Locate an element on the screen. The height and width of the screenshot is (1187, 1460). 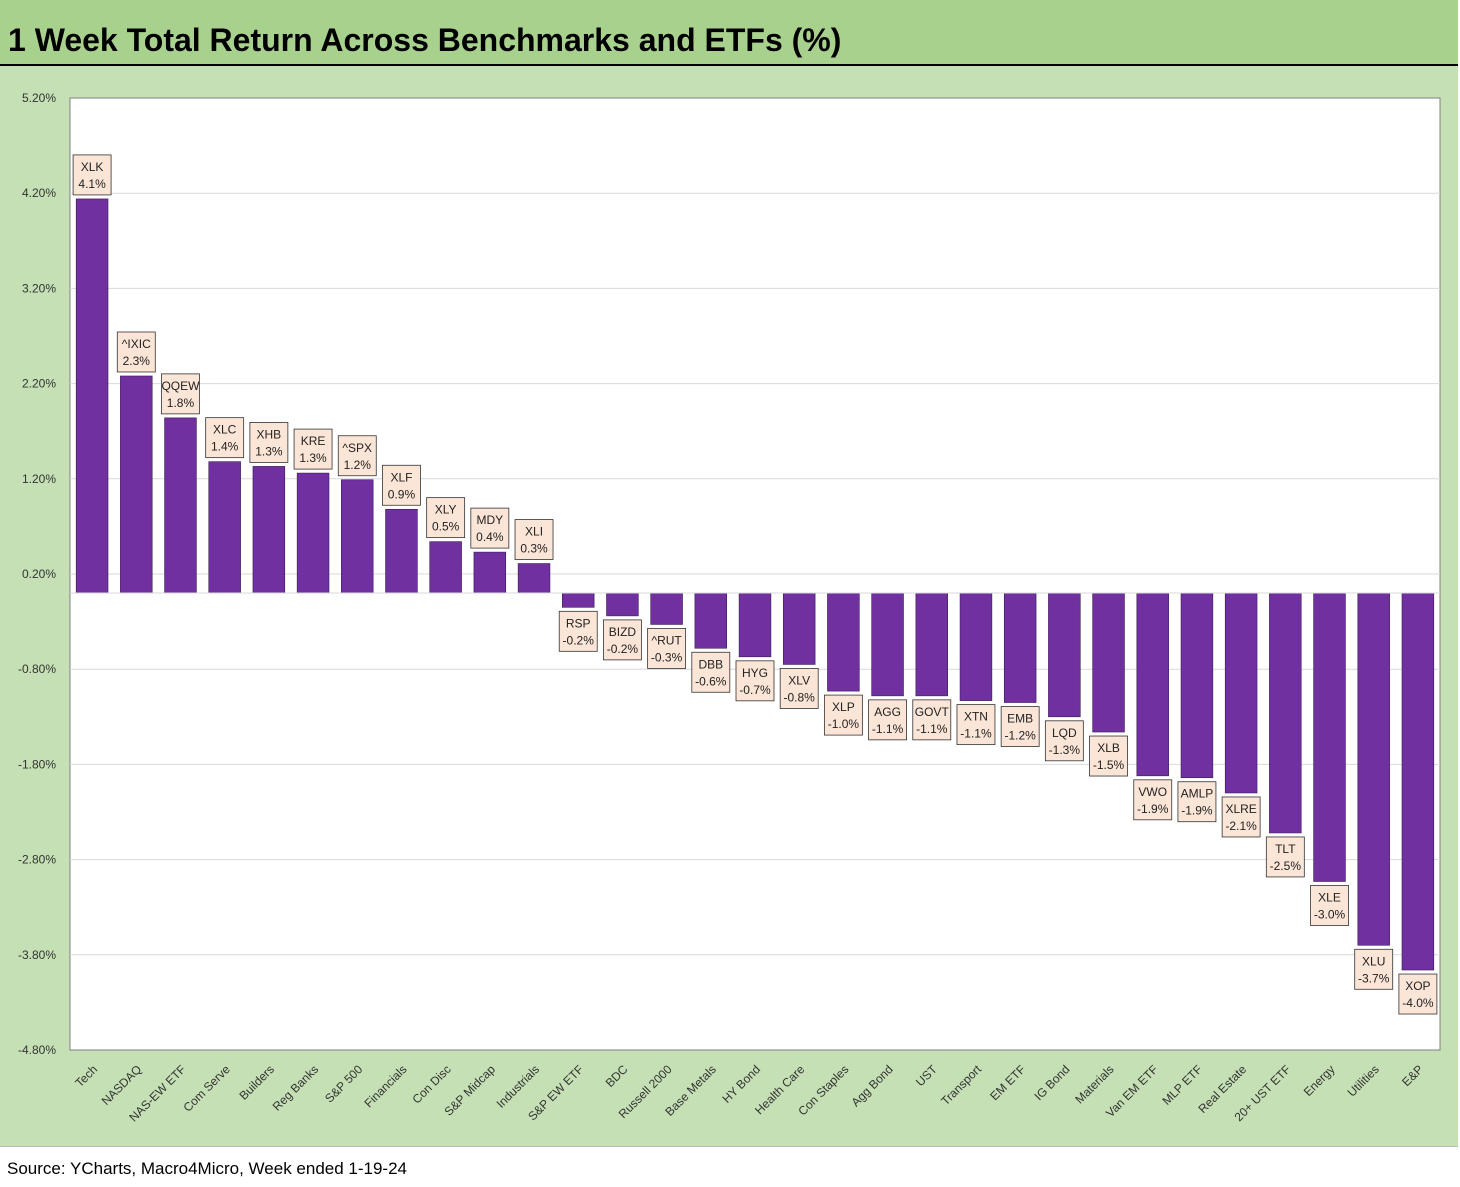
value-label: 1.2% is located at coordinates (358, 465).